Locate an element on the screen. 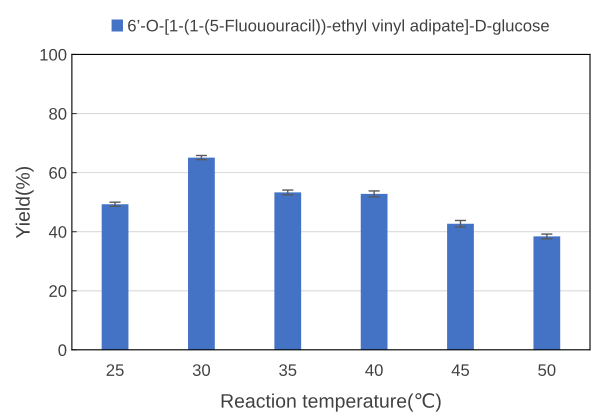 The height and width of the screenshot is (419, 599). x-axis-title: Reaction temperature(℃) is located at coordinates (331, 402).